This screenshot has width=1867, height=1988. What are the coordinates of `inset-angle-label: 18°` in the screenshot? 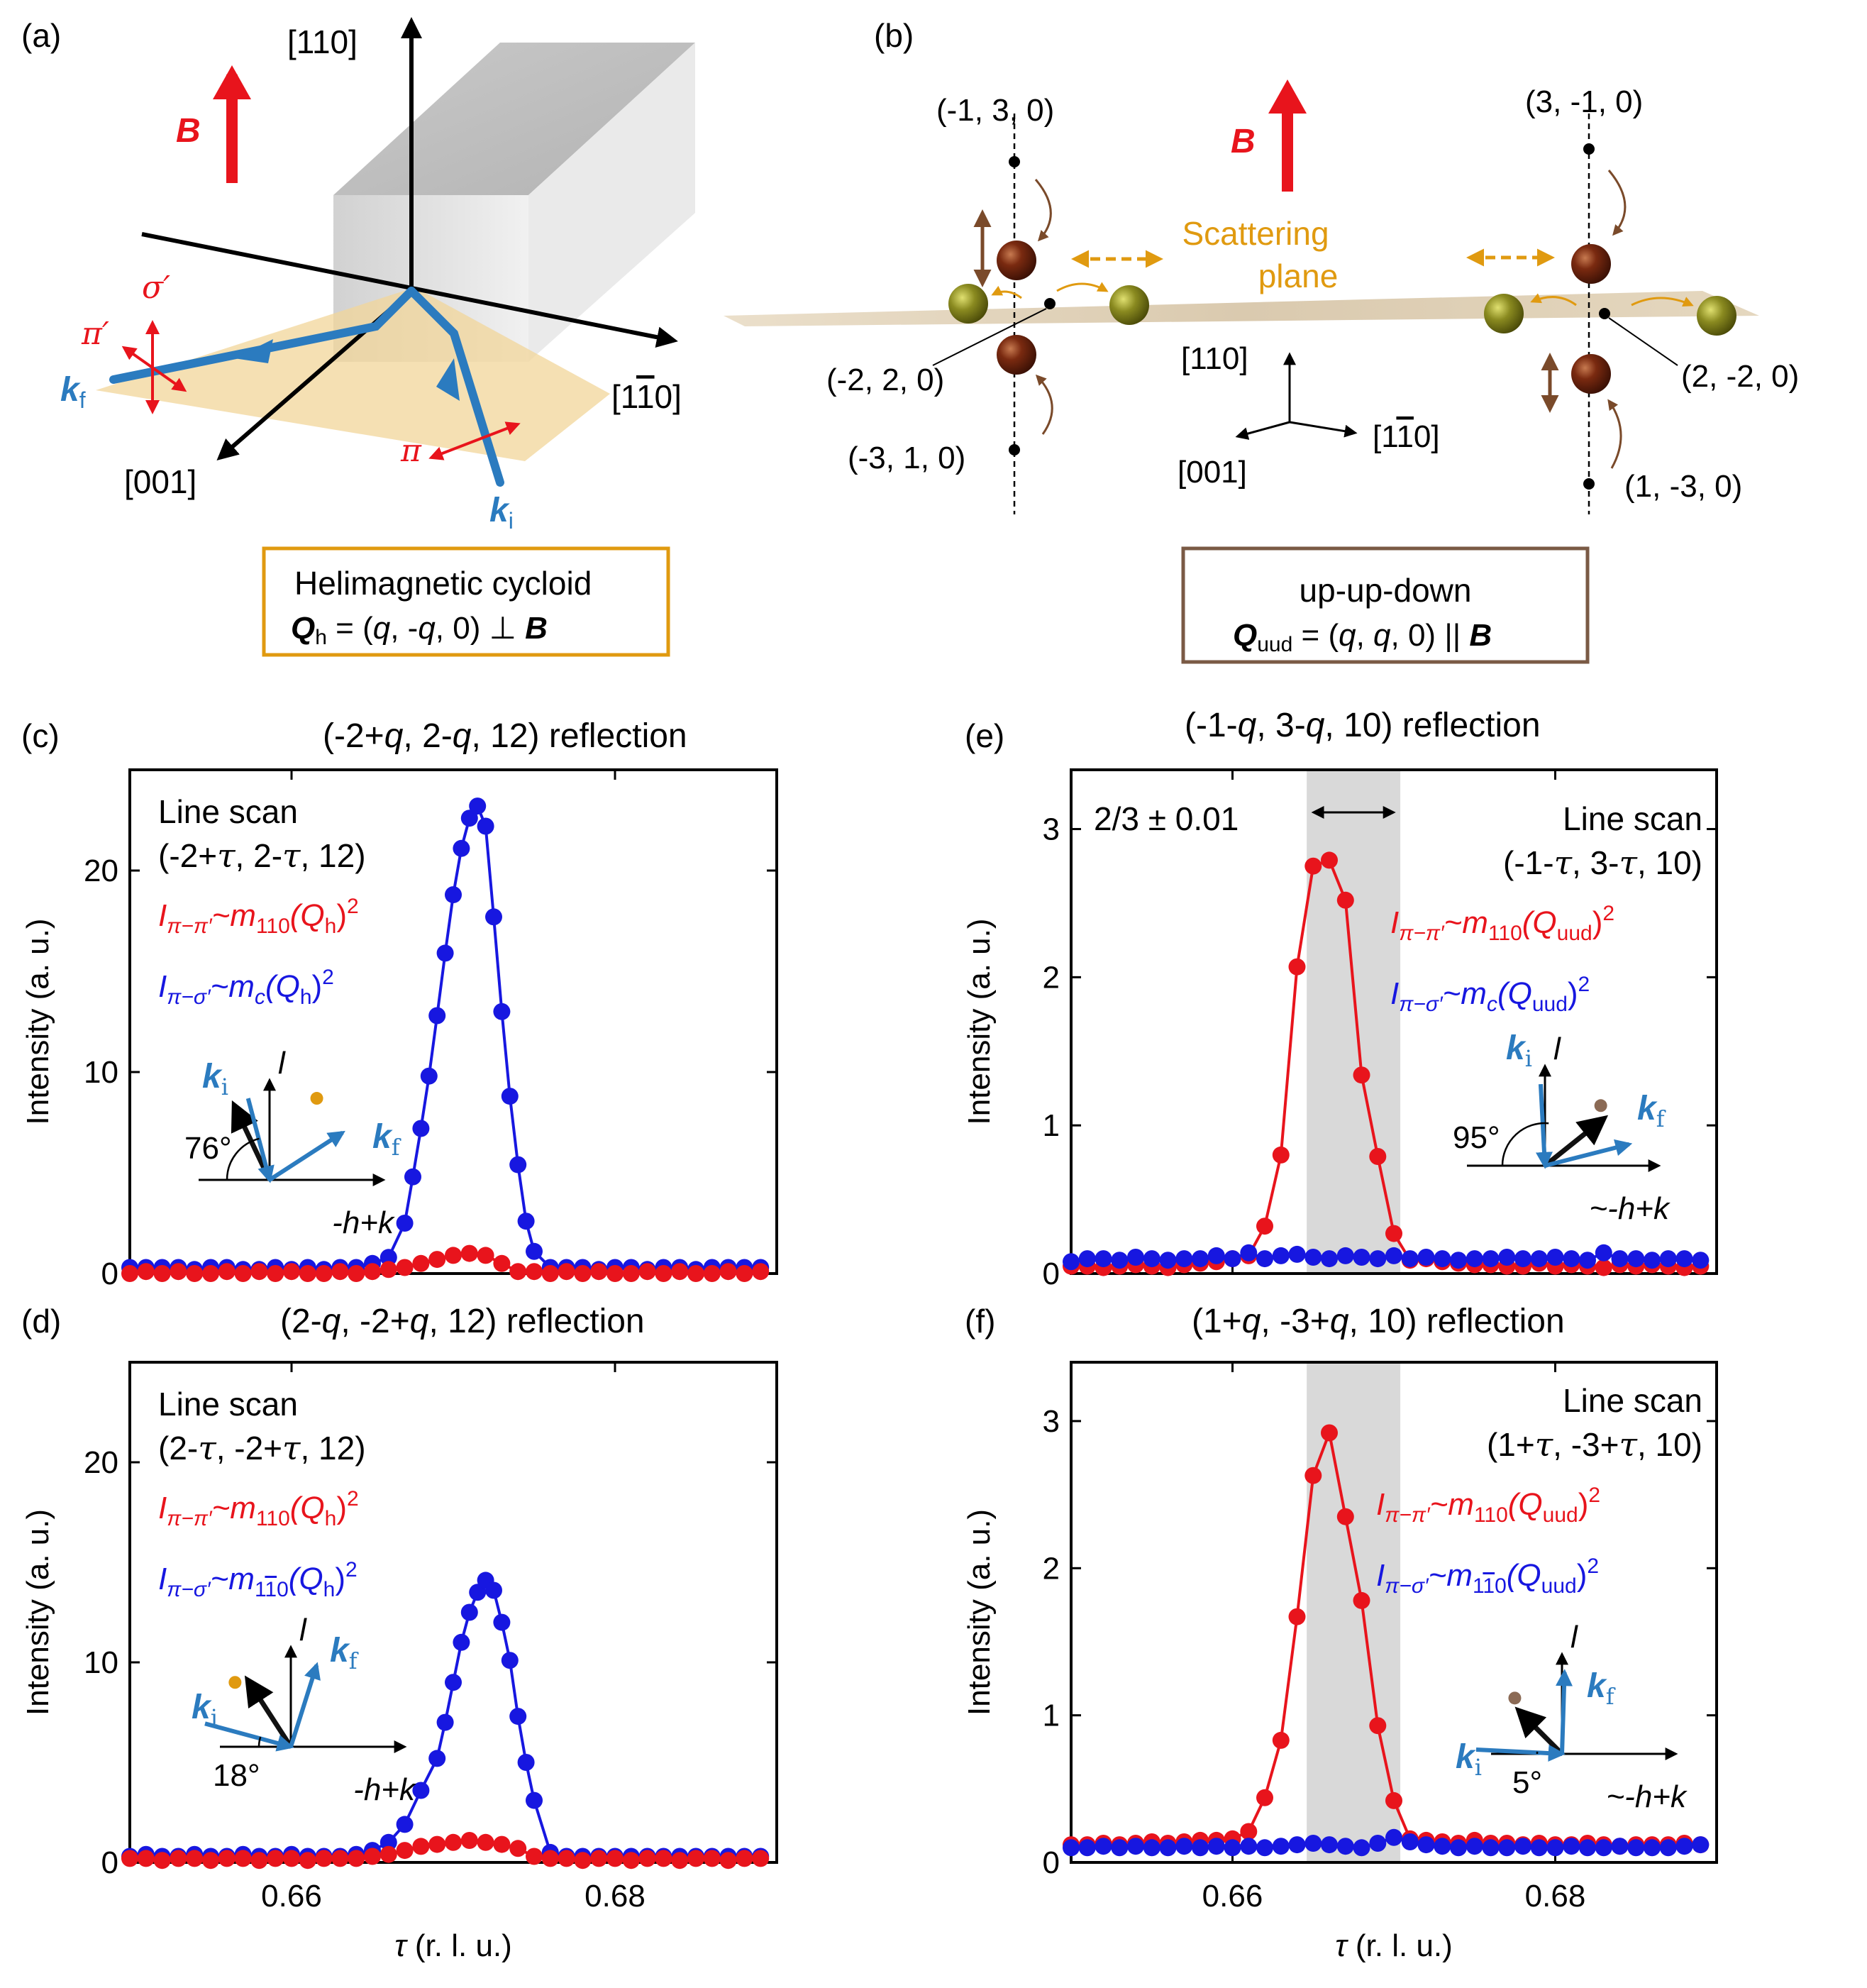 It's located at (236, 1775).